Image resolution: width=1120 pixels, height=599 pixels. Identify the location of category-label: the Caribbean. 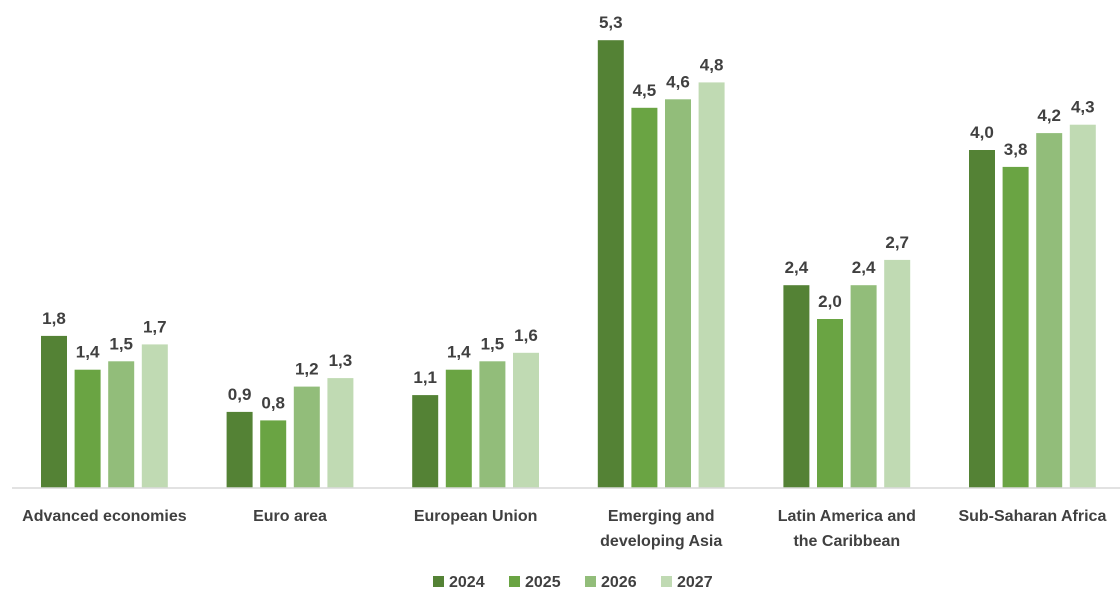
(846, 541).